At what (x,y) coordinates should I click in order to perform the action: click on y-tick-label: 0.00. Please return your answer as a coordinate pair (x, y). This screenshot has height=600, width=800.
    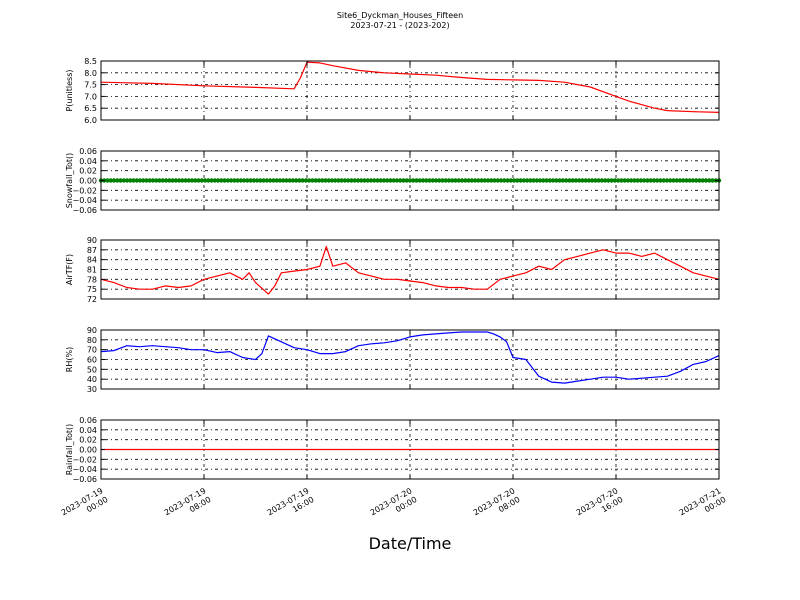
    Looking at the image, I should click on (88, 450).